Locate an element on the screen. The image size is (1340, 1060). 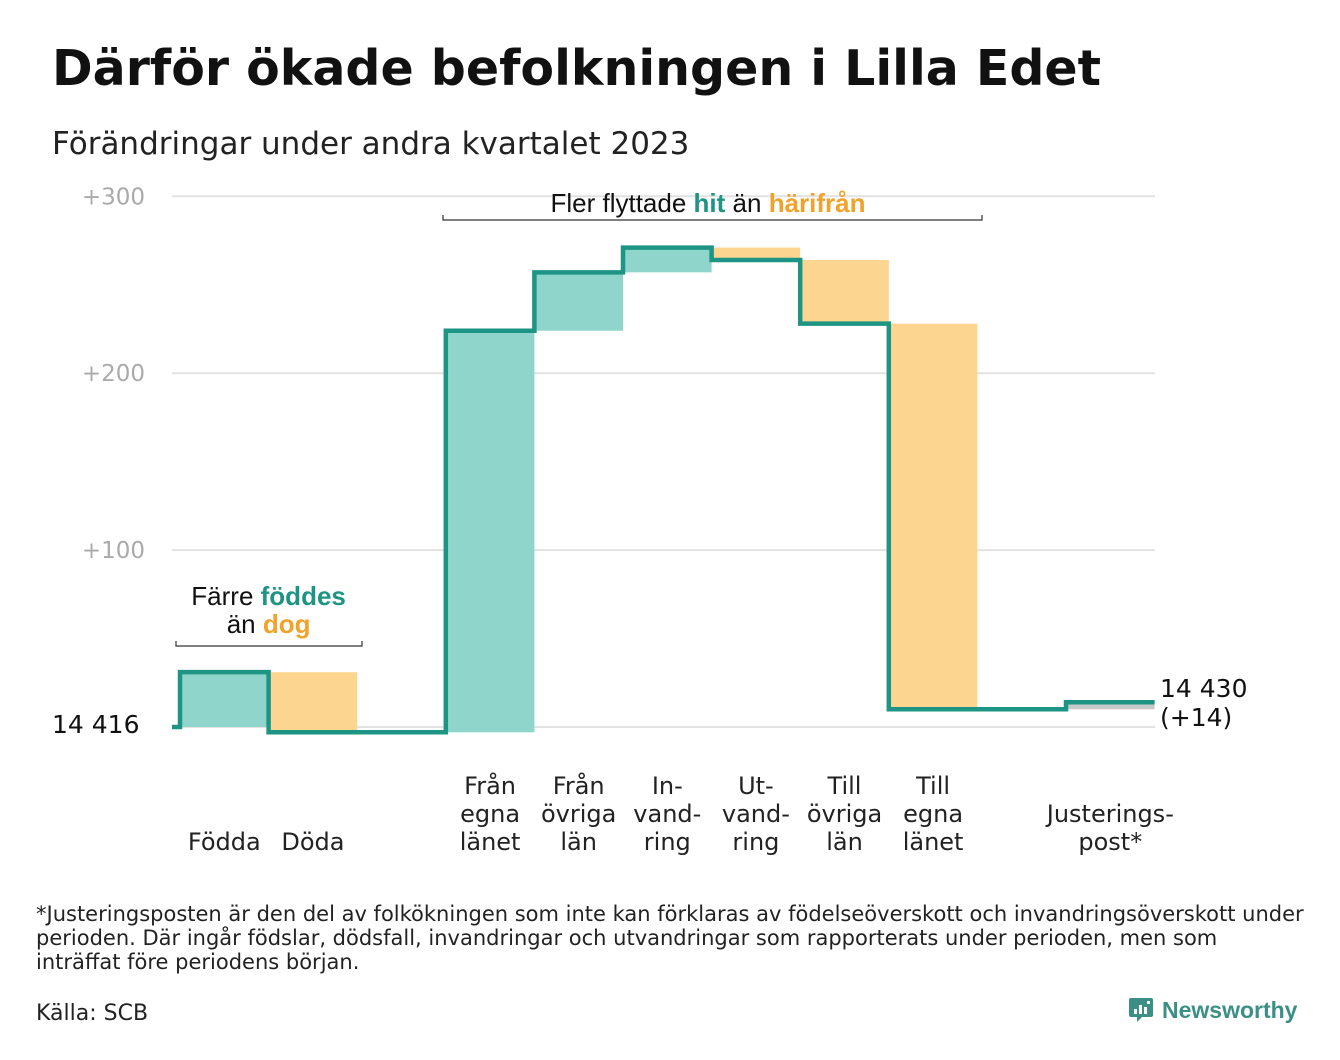
end-value-label: 14 430 is located at coordinates (1203, 688).